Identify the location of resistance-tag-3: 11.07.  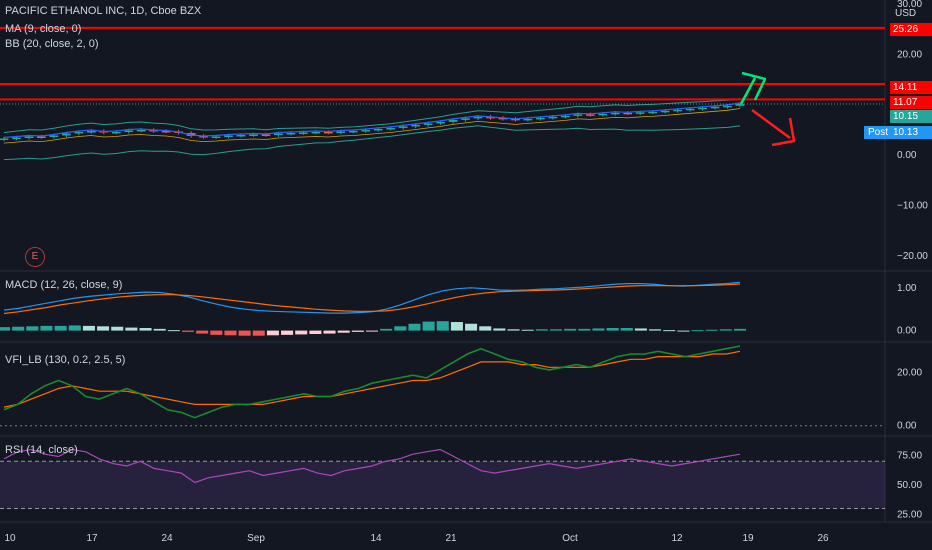
(911, 102).